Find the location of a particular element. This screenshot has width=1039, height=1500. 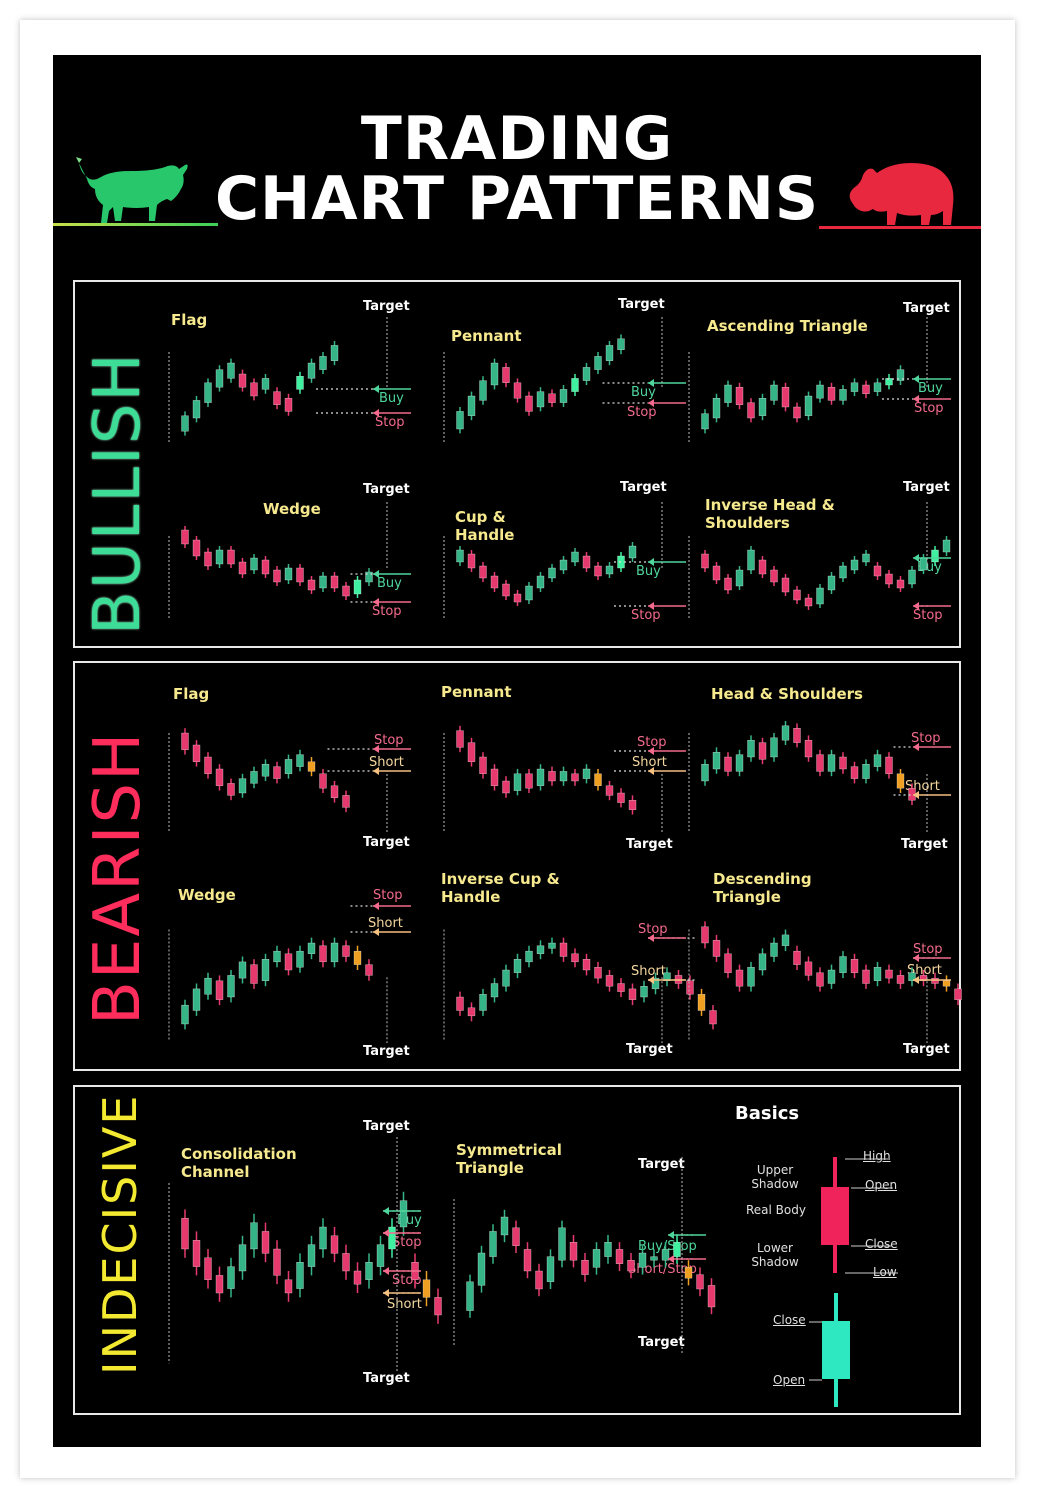

upper-shadow-label: Upper Shadow is located at coordinates (775, 1177).